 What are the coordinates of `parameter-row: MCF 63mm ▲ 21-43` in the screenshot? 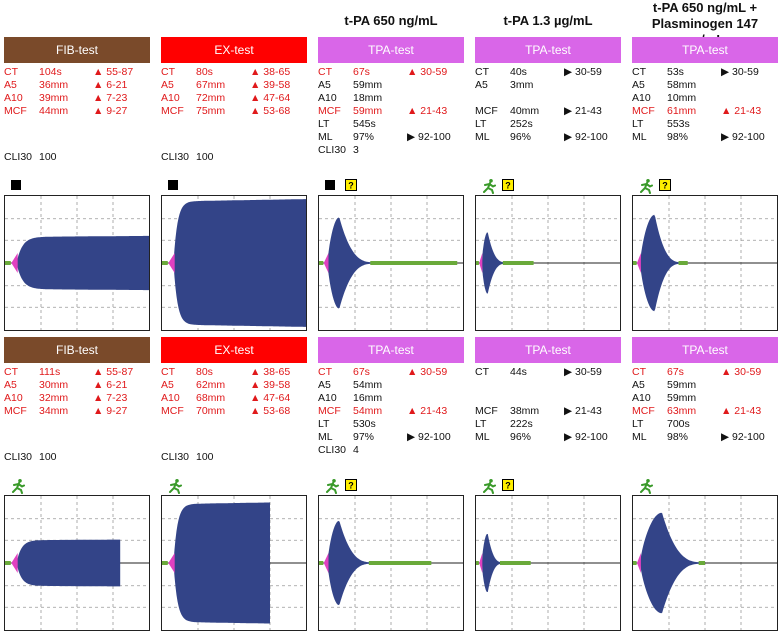 It's located at (705, 411).